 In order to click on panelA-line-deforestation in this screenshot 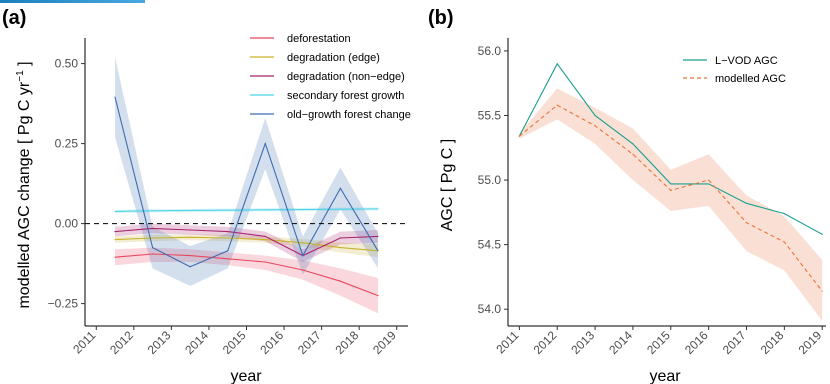, I will do `click(246, 275)`.